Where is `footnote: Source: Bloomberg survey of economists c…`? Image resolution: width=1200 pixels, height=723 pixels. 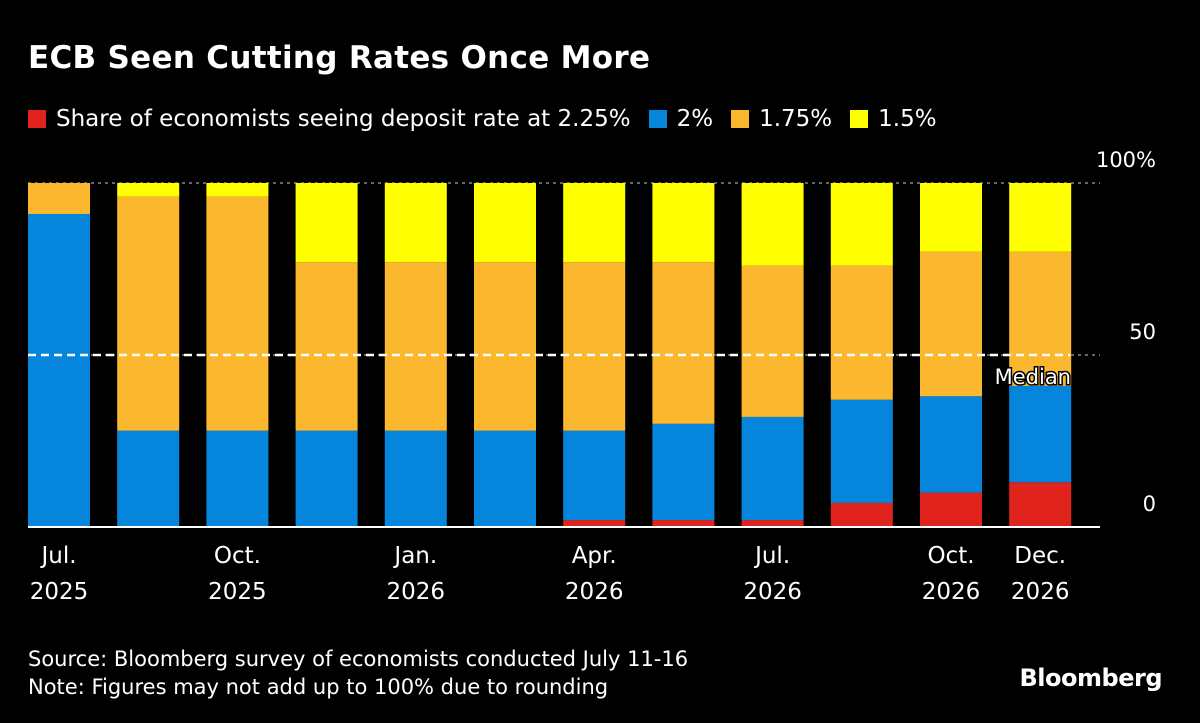 footnote: Source: Bloomberg survey of economists c… is located at coordinates (358, 673).